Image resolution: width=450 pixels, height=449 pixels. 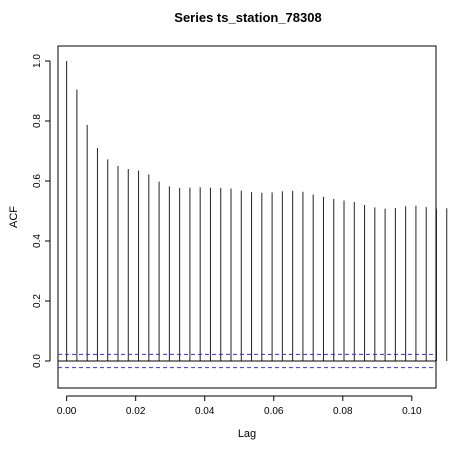 What do you see at coordinates (274, 411) in the screenshot?
I see `x-tick-label: 0.06` at bounding box center [274, 411].